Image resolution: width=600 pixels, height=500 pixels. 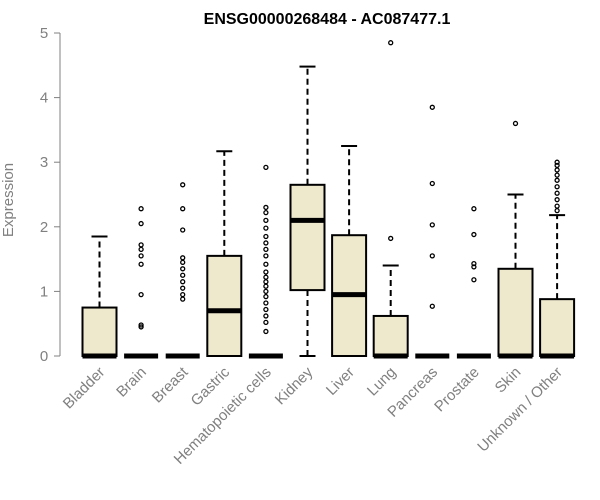 What do you see at coordinates (508, 380) in the screenshot?
I see `x-tick-label: Skin` at bounding box center [508, 380].